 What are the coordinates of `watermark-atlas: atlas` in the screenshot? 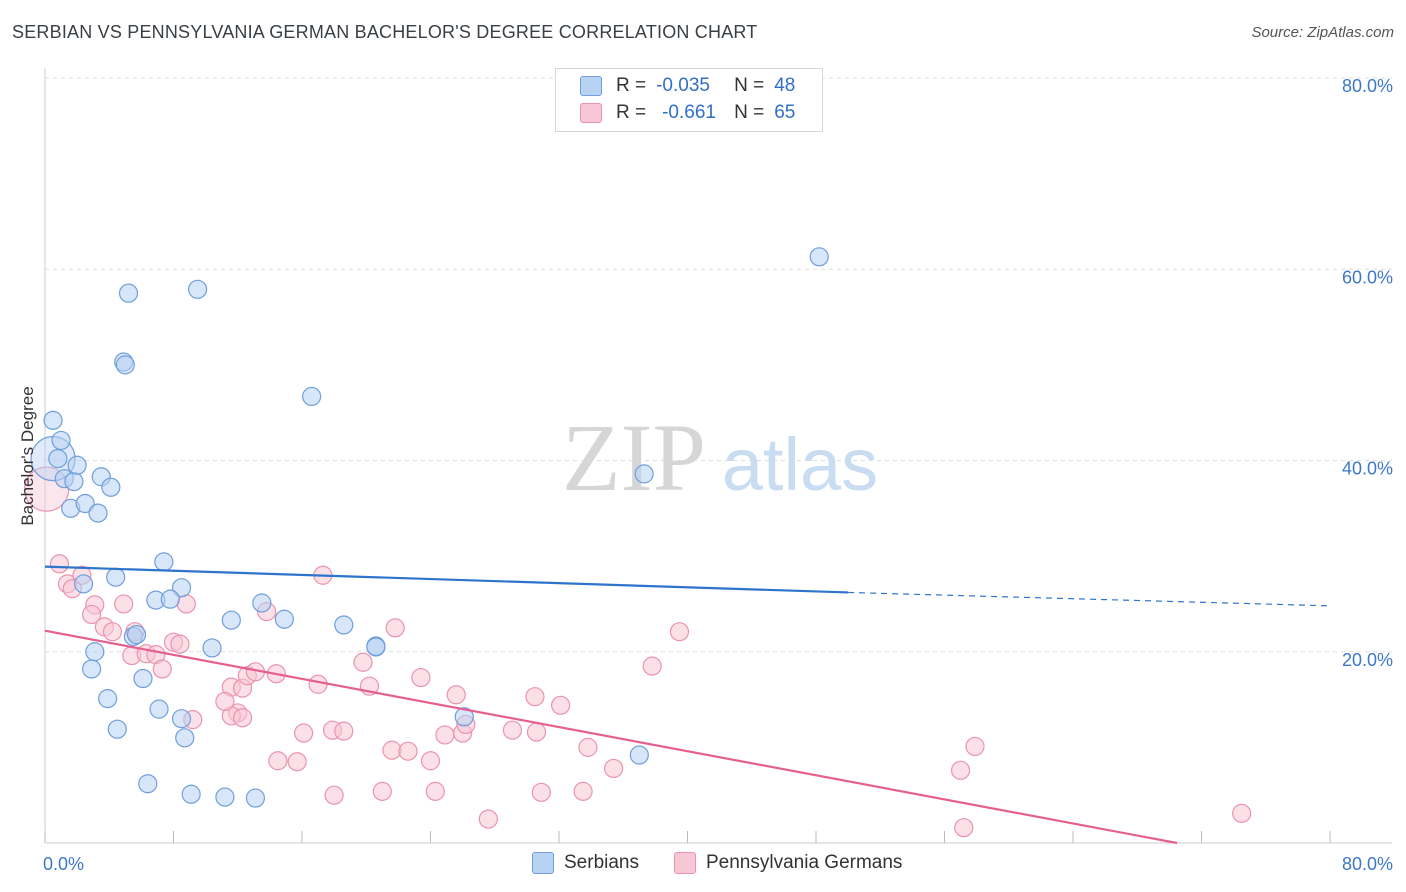 It's located at (800, 464).